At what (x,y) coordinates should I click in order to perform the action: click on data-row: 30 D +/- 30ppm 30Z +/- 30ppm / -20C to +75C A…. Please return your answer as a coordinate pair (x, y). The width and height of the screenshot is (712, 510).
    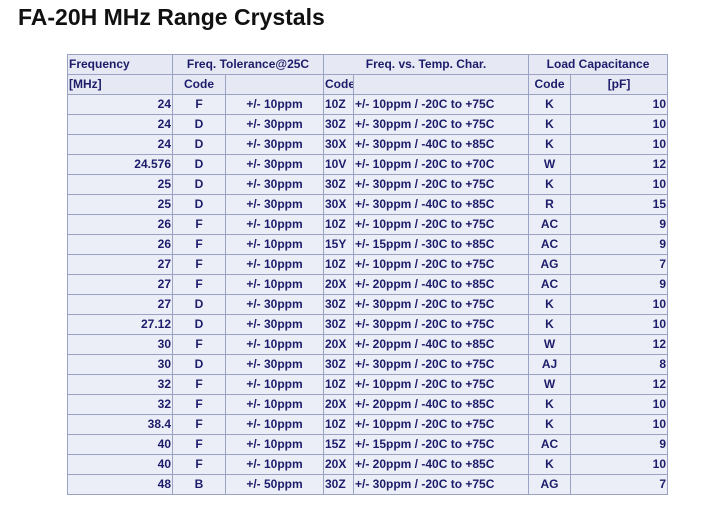
    Looking at the image, I should click on (368, 364).